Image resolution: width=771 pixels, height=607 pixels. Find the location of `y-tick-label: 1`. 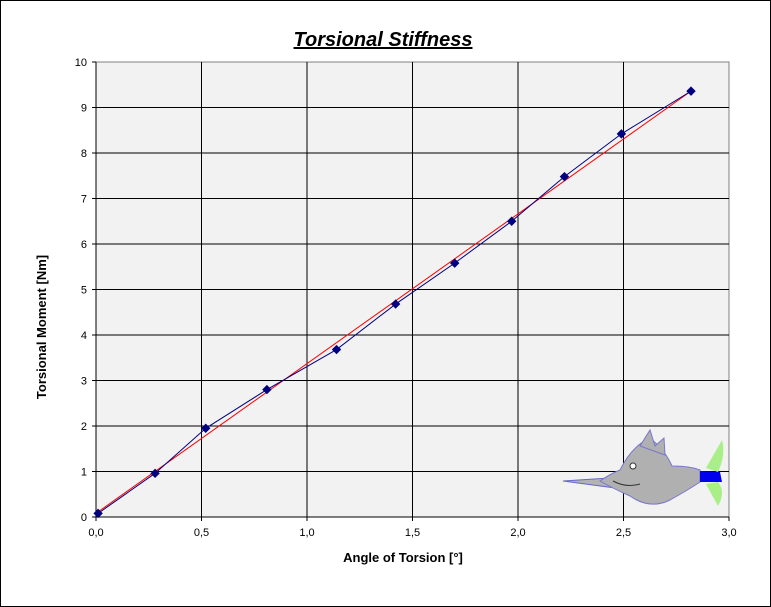

y-tick-label: 1 is located at coordinates (84, 473).